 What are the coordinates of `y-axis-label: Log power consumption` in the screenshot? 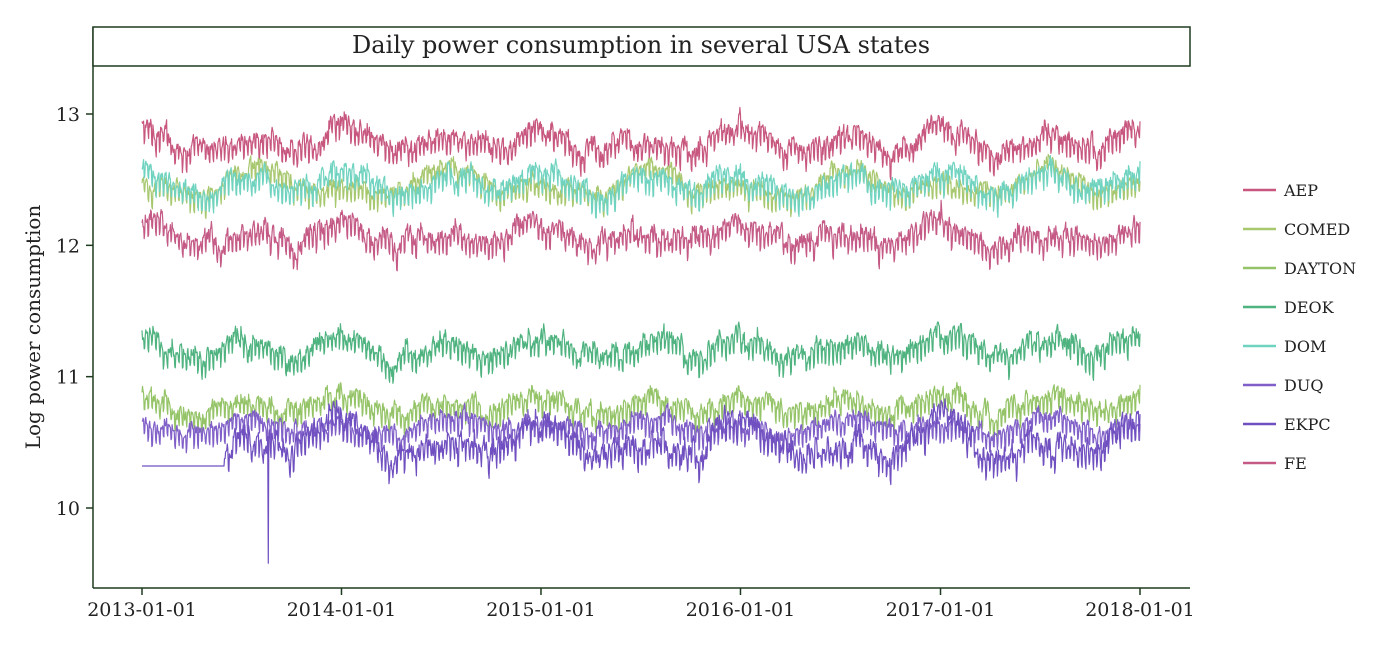 It's located at (33, 327).